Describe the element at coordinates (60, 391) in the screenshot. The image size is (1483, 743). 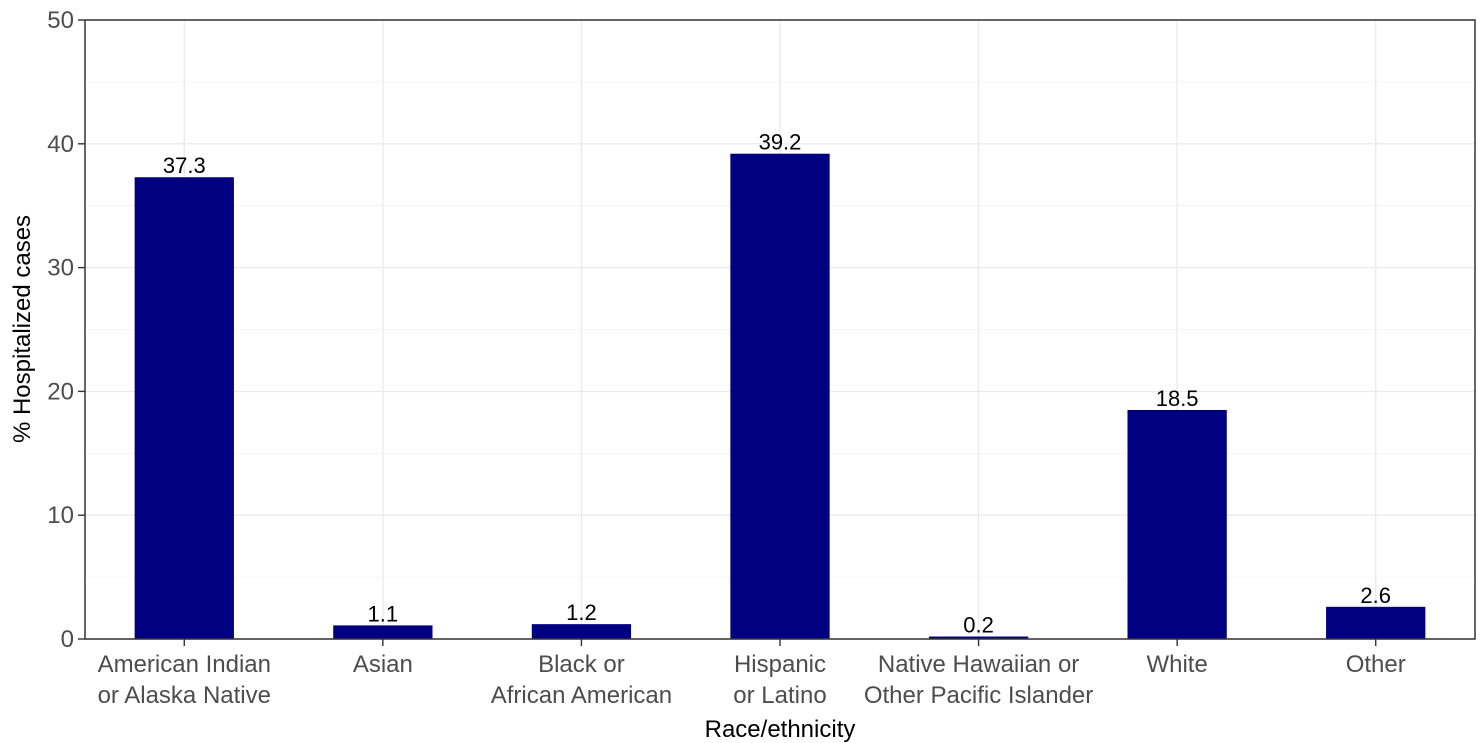
I see `y-tick-label: 20` at that location.